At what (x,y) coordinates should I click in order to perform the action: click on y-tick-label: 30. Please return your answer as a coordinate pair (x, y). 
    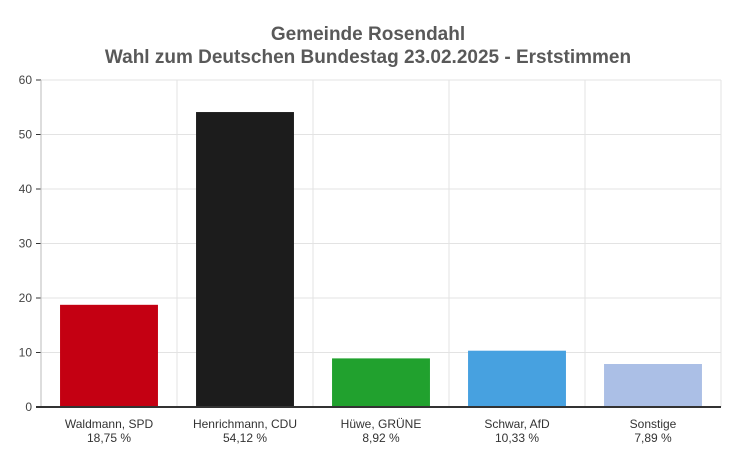
    Looking at the image, I should click on (26, 244).